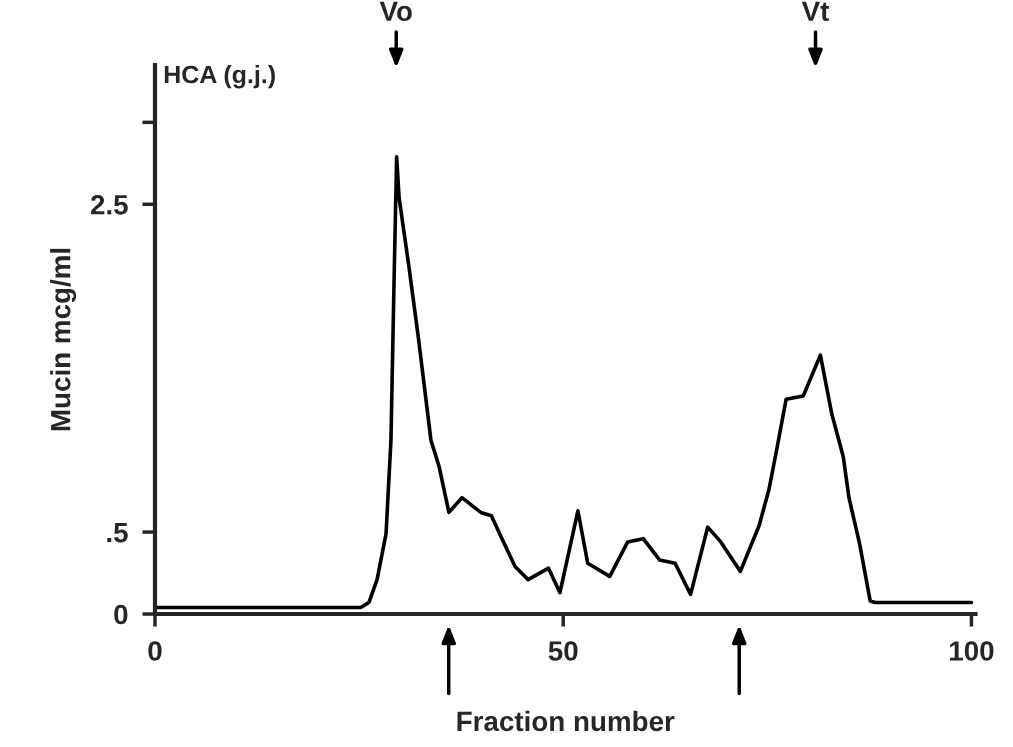 The width and height of the screenshot is (1013, 747). What do you see at coordinates (117, 533) in the screenshot?
I see `y-tick-label: .5` at bounding box center [117, 533].